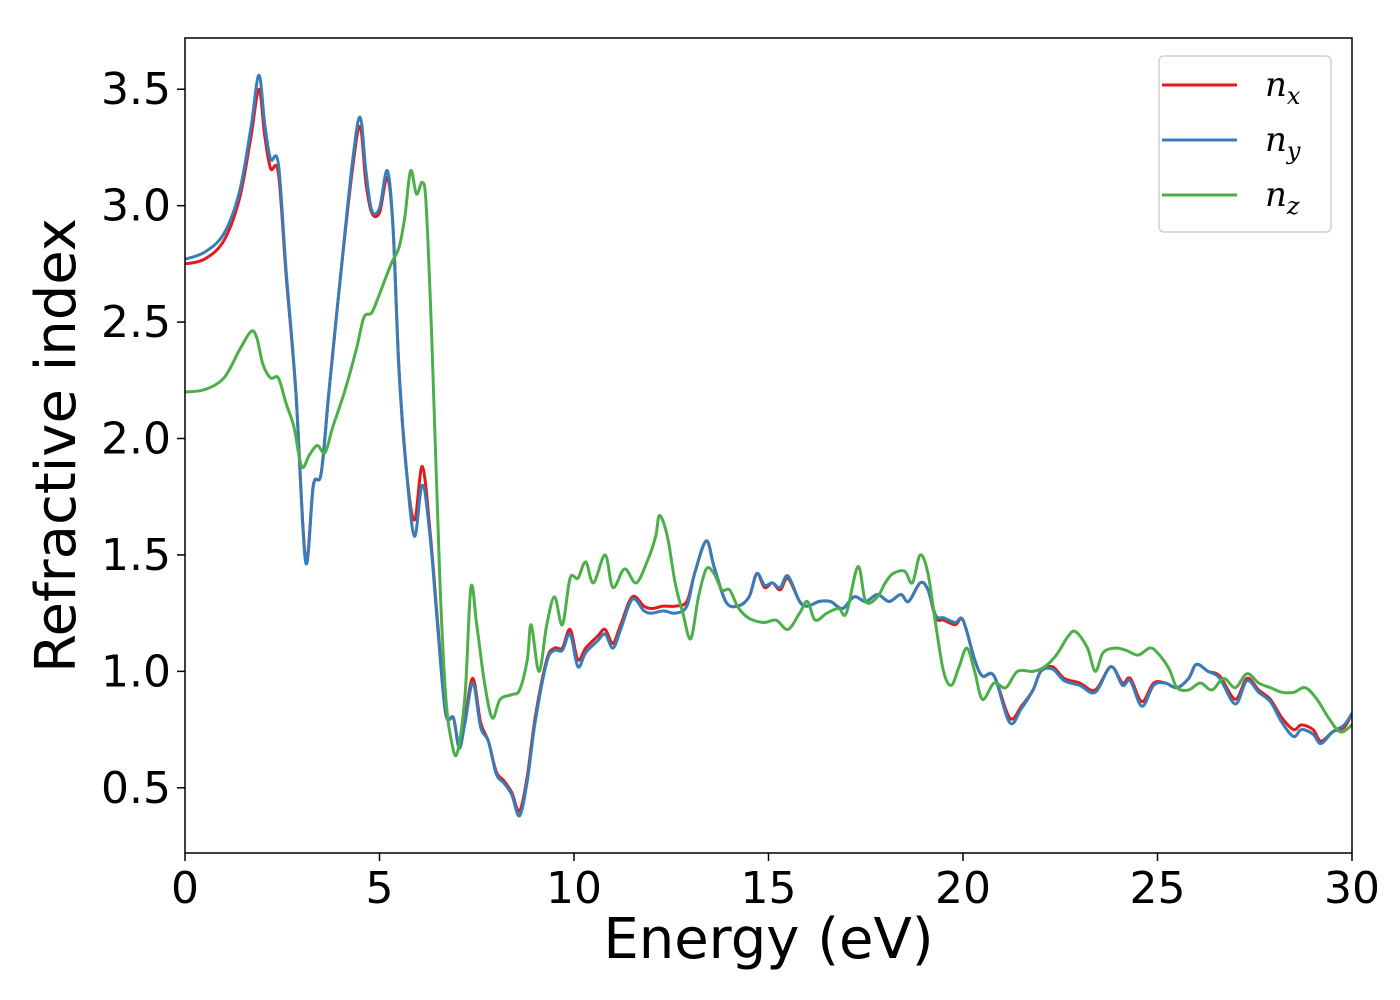 The image size is (1400, 1000). Describe the element at coordinates (963, 888) in the screenshot. I see `x-tick-label: 20` at that location.